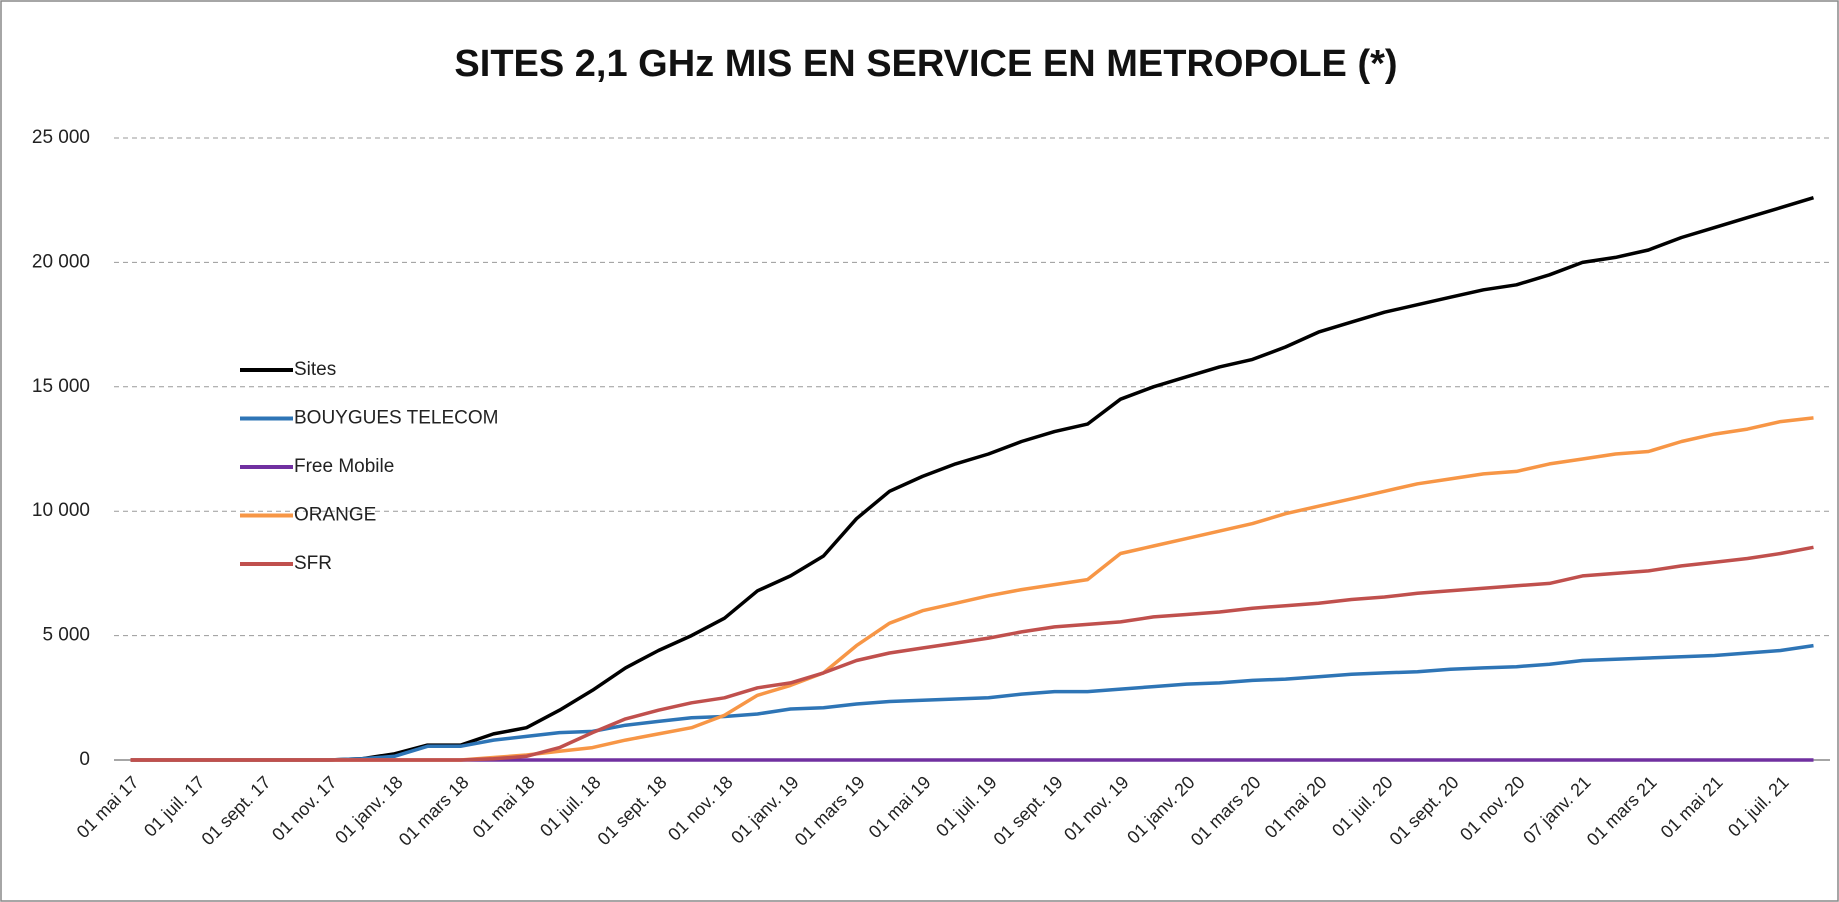 The image size is (1839, 902). What do you see at coordinates (61, 137) in the screenshot?
I see `y-tick-label: 25 000` at bounding box center [61, 137].